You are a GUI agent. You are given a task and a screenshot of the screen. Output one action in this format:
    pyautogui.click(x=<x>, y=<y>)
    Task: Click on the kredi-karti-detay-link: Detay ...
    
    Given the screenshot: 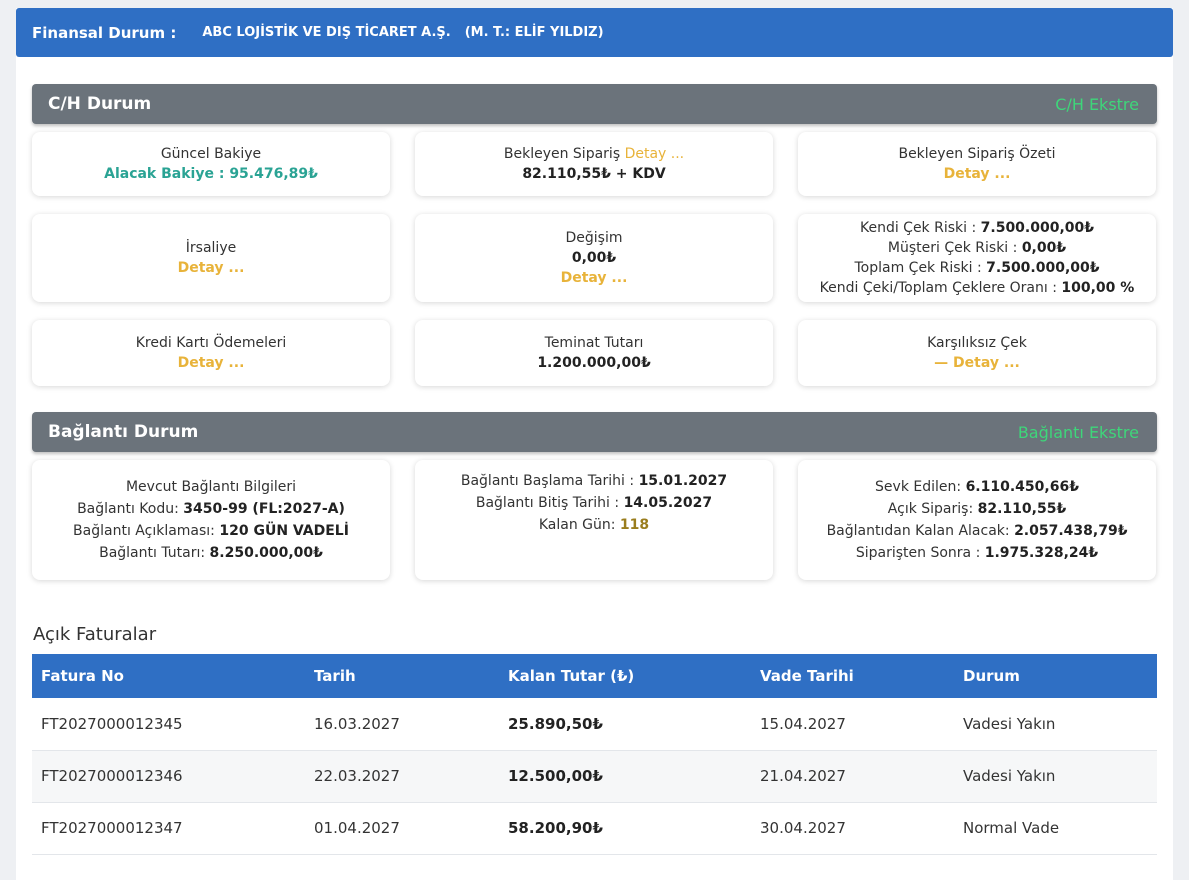 What is the action you would take?
    pyautogui.click(x=211, y=363)
    